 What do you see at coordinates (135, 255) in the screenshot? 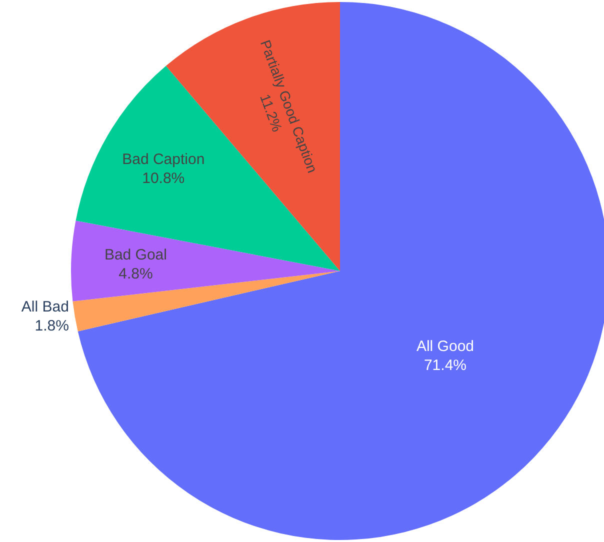
I see `slice-label: Bad Goal` at bounding box center [135, 255].